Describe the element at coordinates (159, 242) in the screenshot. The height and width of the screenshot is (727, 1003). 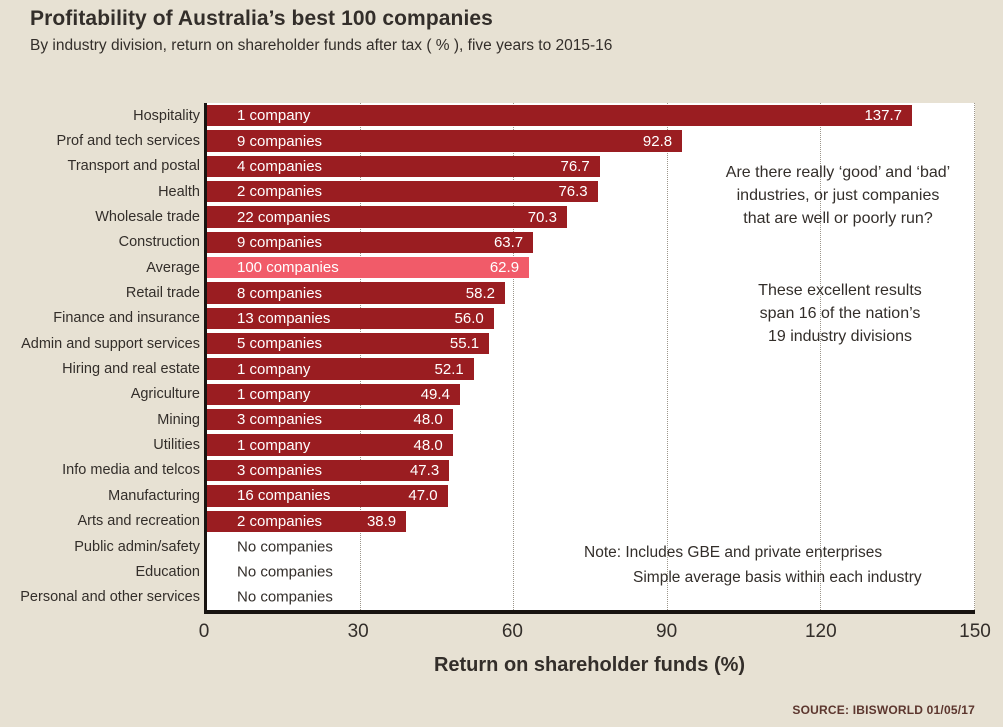
I see `category-label: Construction` at that location.